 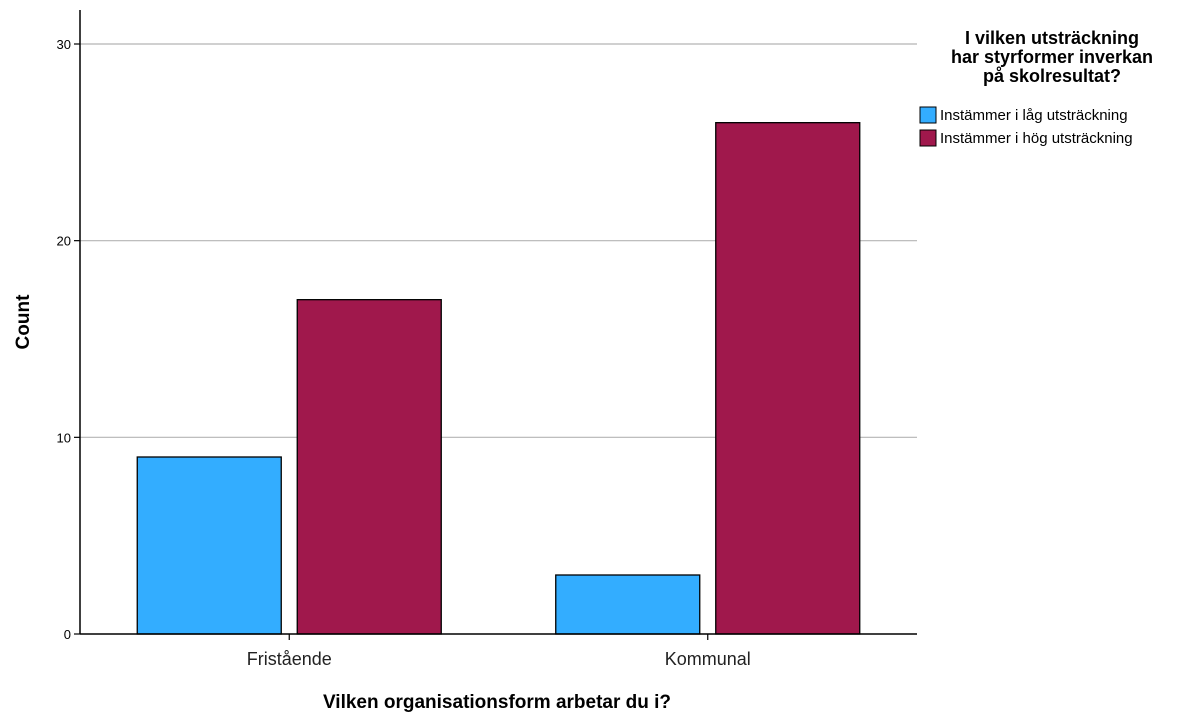 I want to click on y-axis-title: Count, so click(x=23, y=322).